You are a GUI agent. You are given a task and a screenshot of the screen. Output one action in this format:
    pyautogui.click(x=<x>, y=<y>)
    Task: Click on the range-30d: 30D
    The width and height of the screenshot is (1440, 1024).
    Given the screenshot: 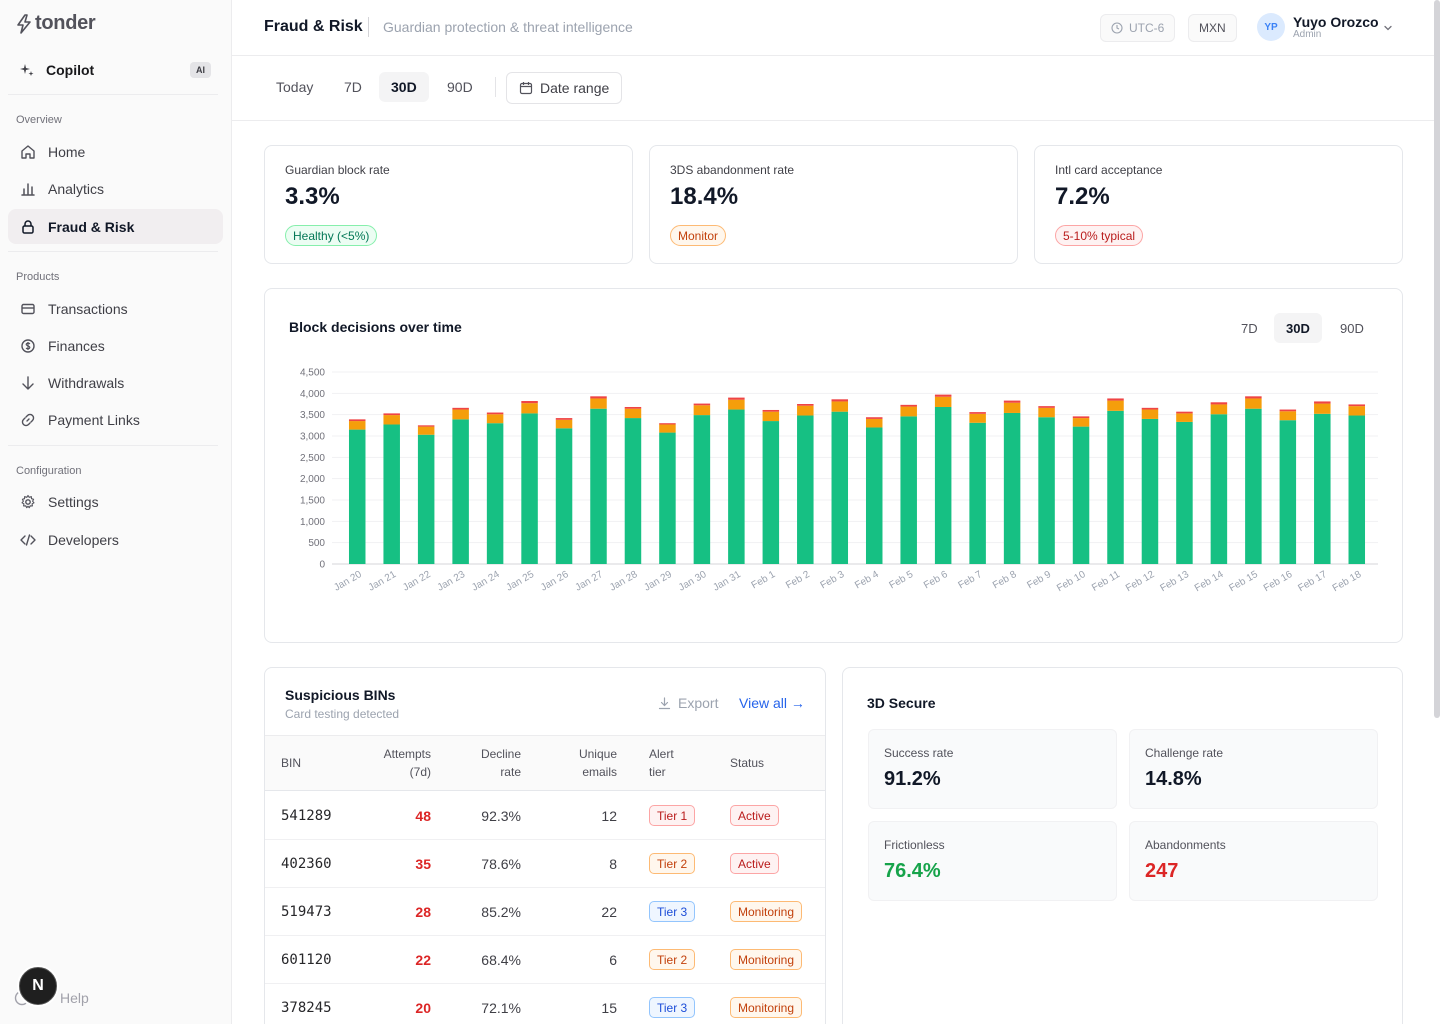 What is the action you would take?
    pyautogui.click(x=404, y=87)
    